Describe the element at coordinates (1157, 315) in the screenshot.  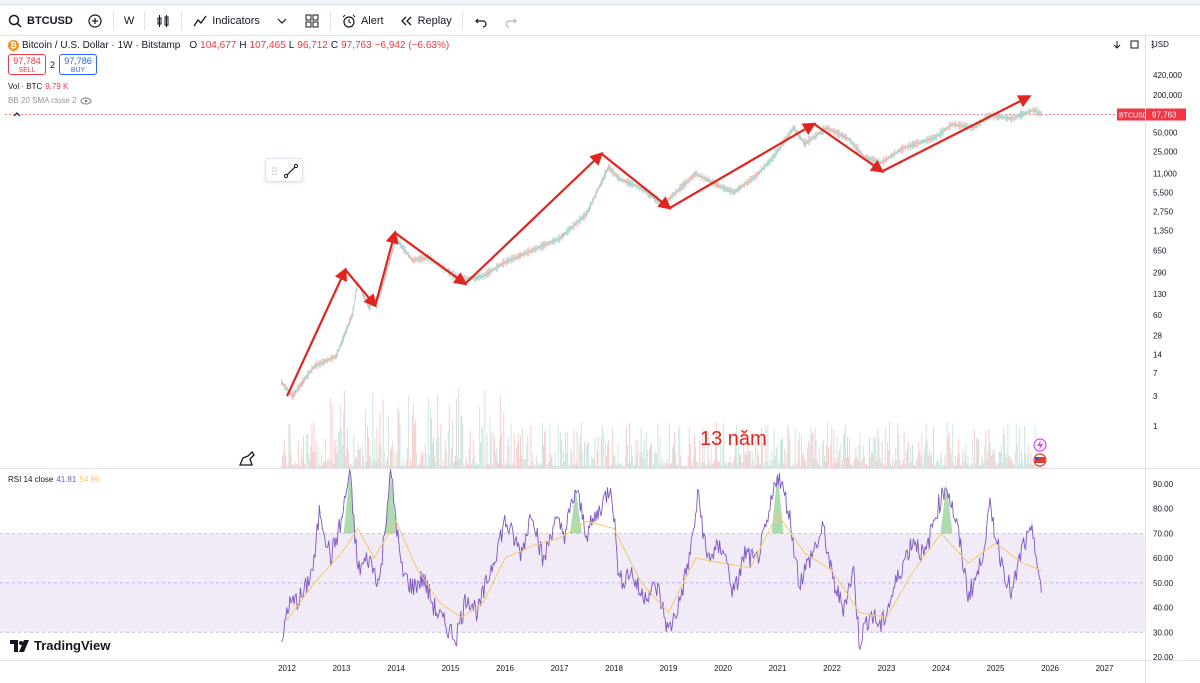
I see `price-tick-label: 60` at that location.